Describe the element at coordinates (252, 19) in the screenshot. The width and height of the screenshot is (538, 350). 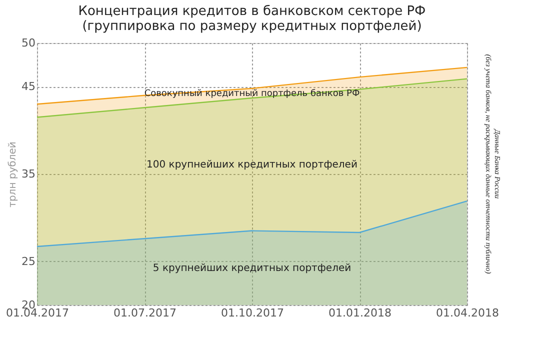
I see `chart-title: Концентрация кредитов в банковском секторе РФ (группировка по размеру кредитных портфелей)` at that location.